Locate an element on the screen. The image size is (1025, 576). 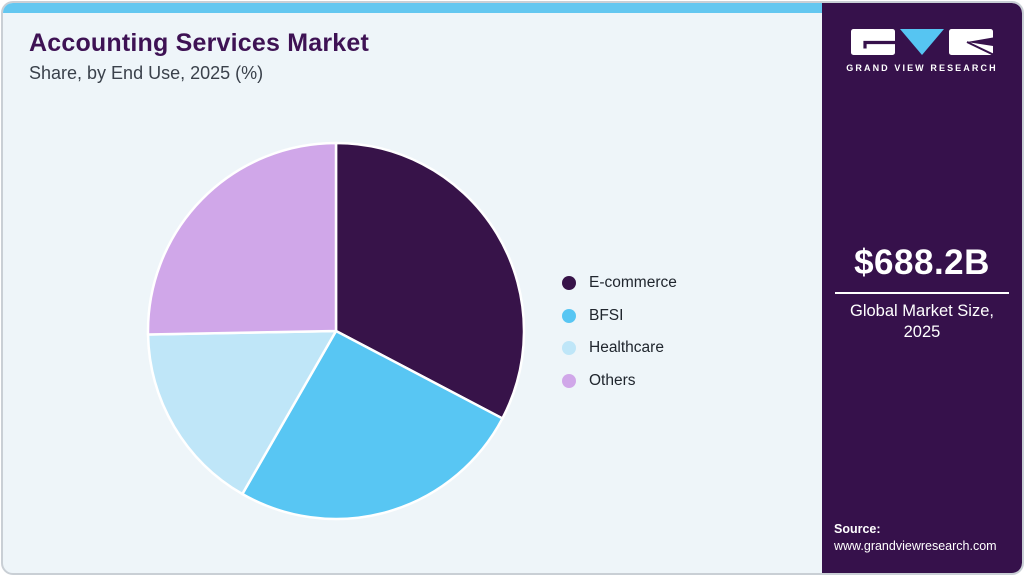
chart-title: Accounting Services Market is located at coordinates (199, 43).